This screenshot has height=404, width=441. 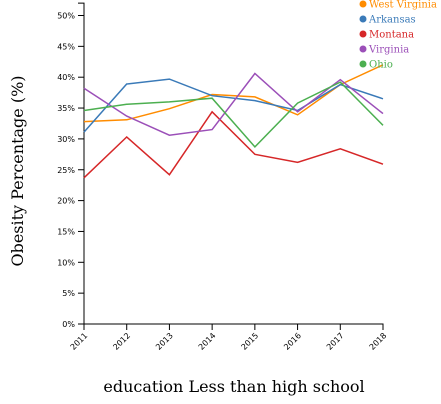 I want to click on y-axis-line, so click(x=81, y=163).